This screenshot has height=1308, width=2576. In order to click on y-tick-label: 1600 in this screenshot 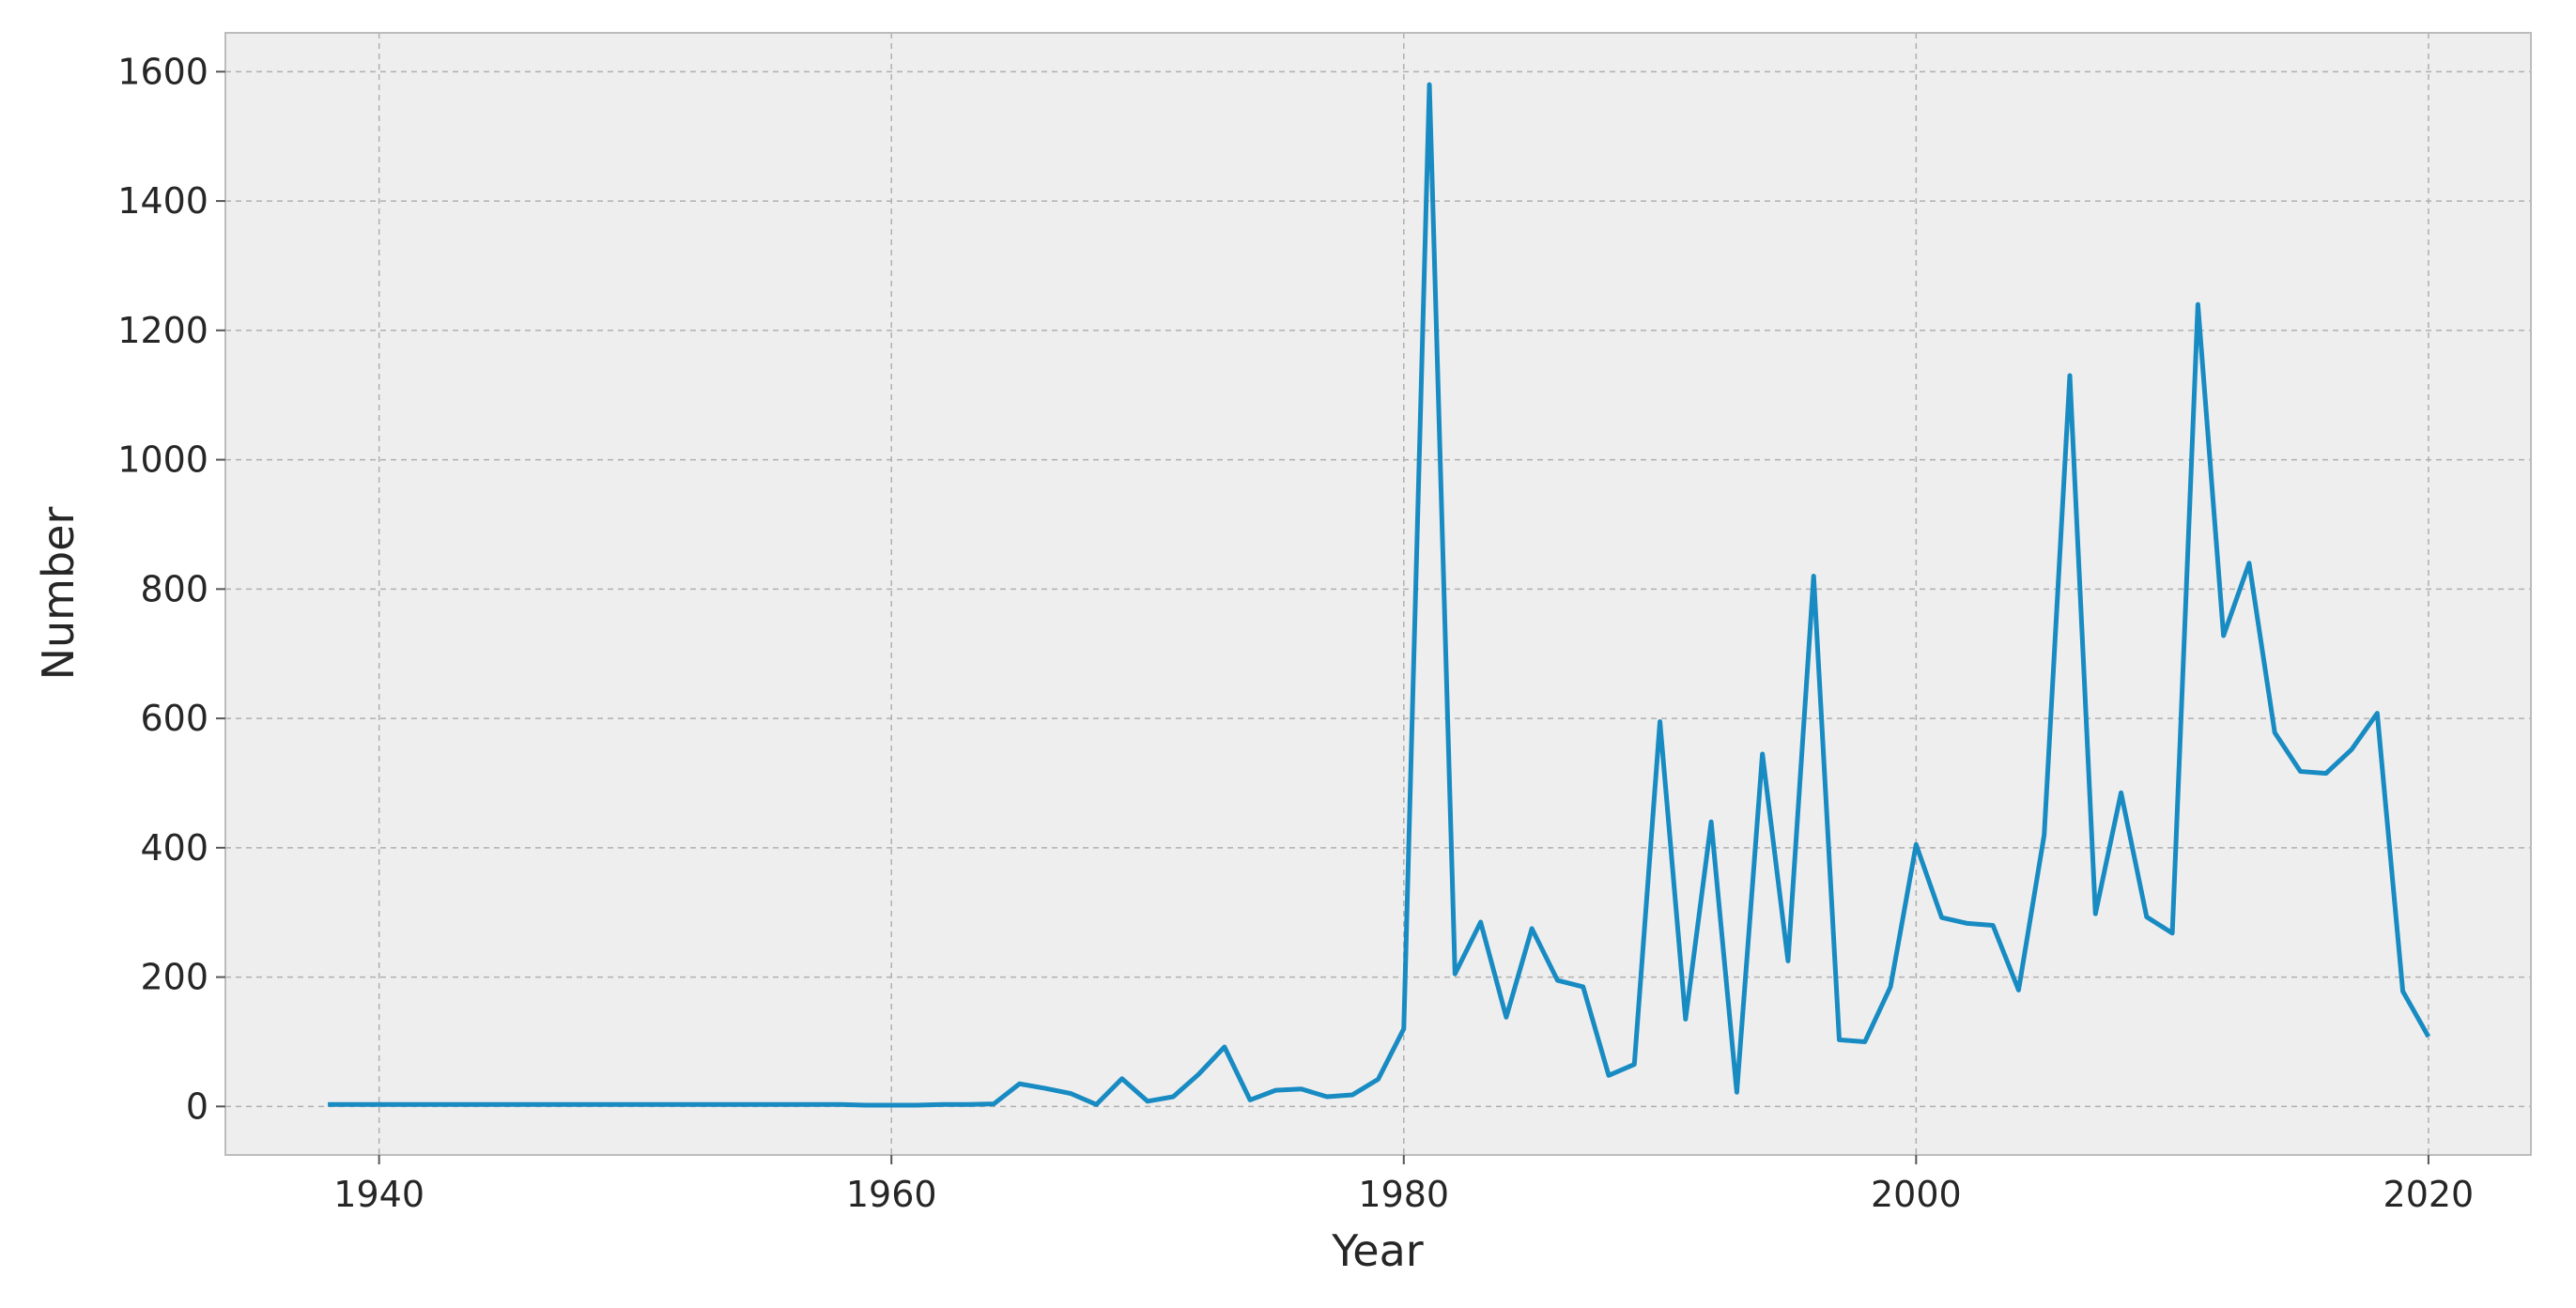, I will do `click(162, 71)`.